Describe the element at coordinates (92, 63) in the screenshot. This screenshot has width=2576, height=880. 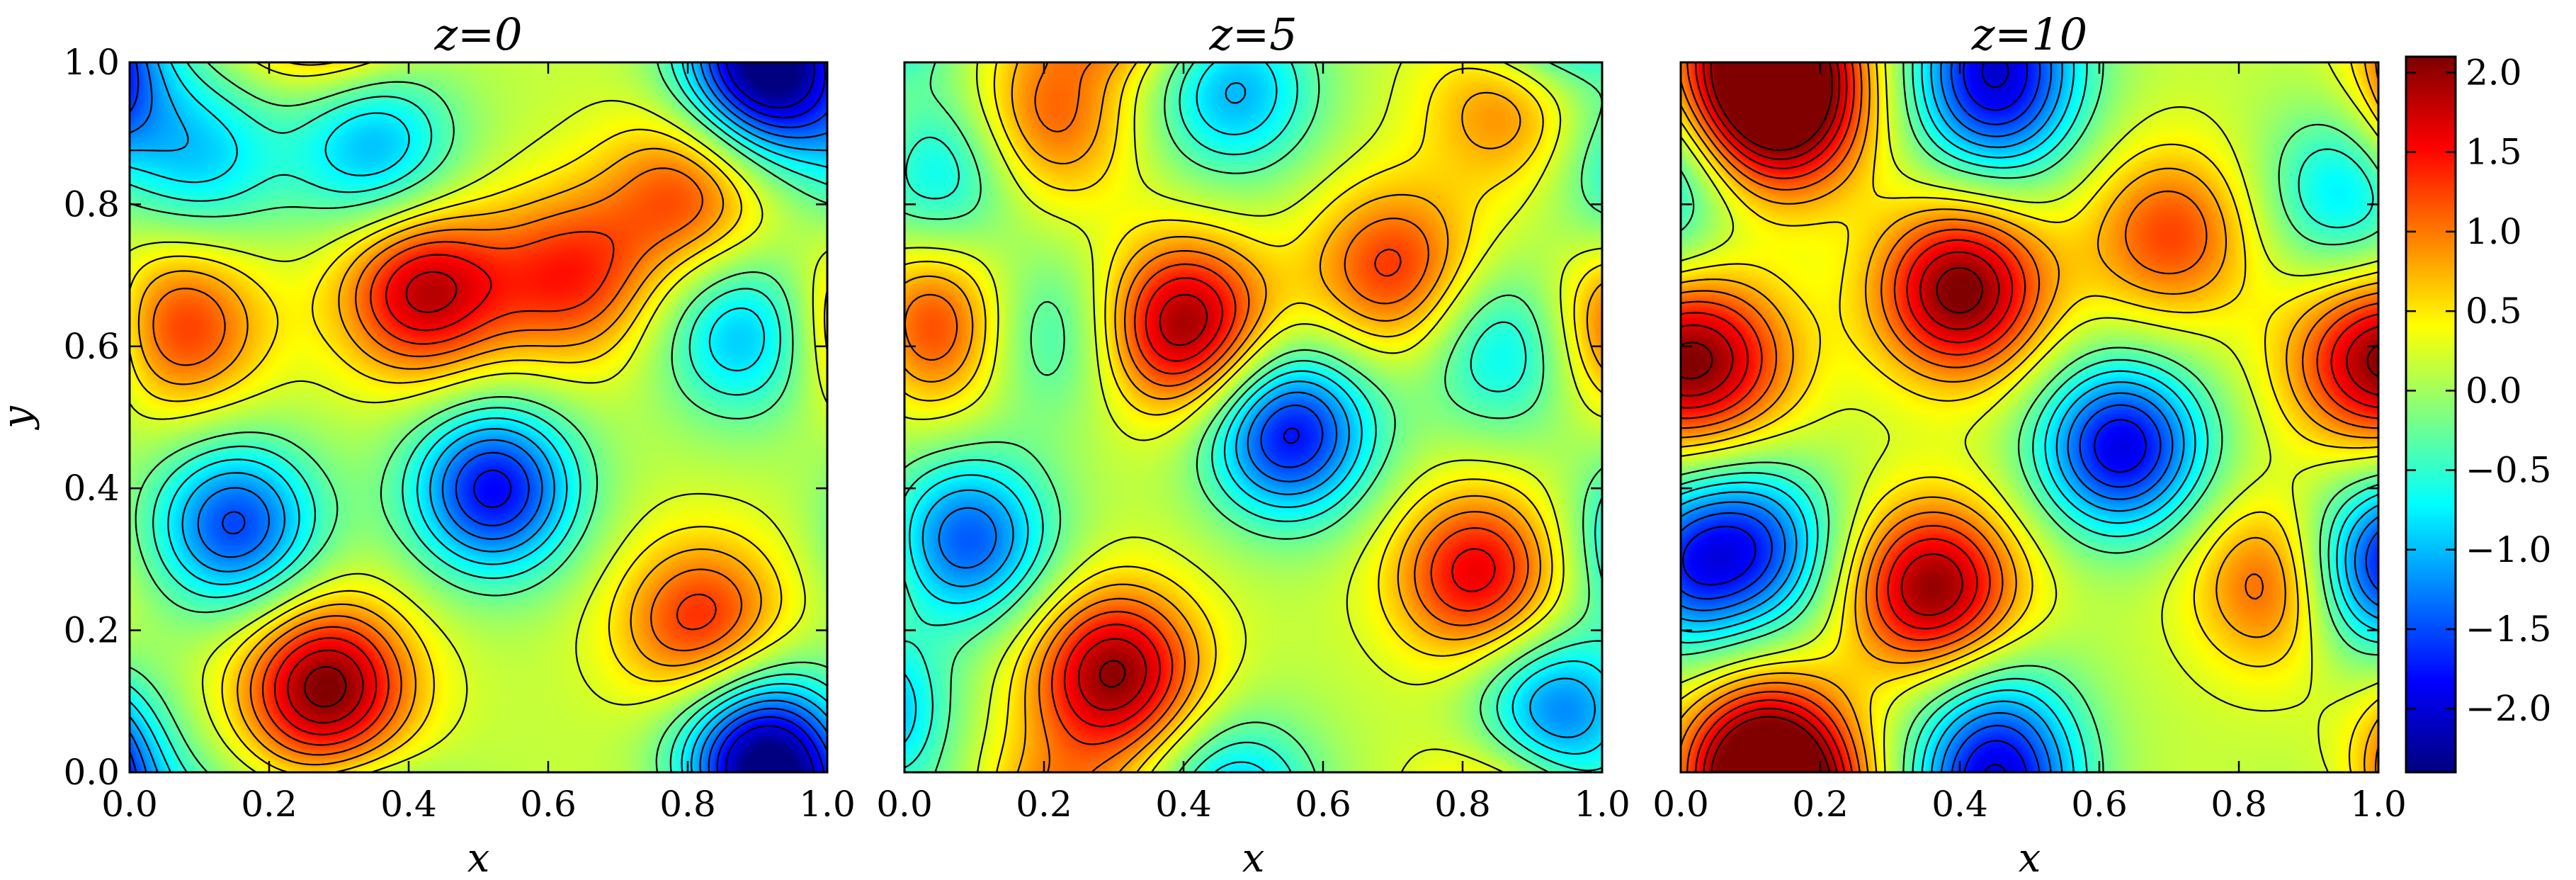
I see `y-tick-label: 1.0` at that location.